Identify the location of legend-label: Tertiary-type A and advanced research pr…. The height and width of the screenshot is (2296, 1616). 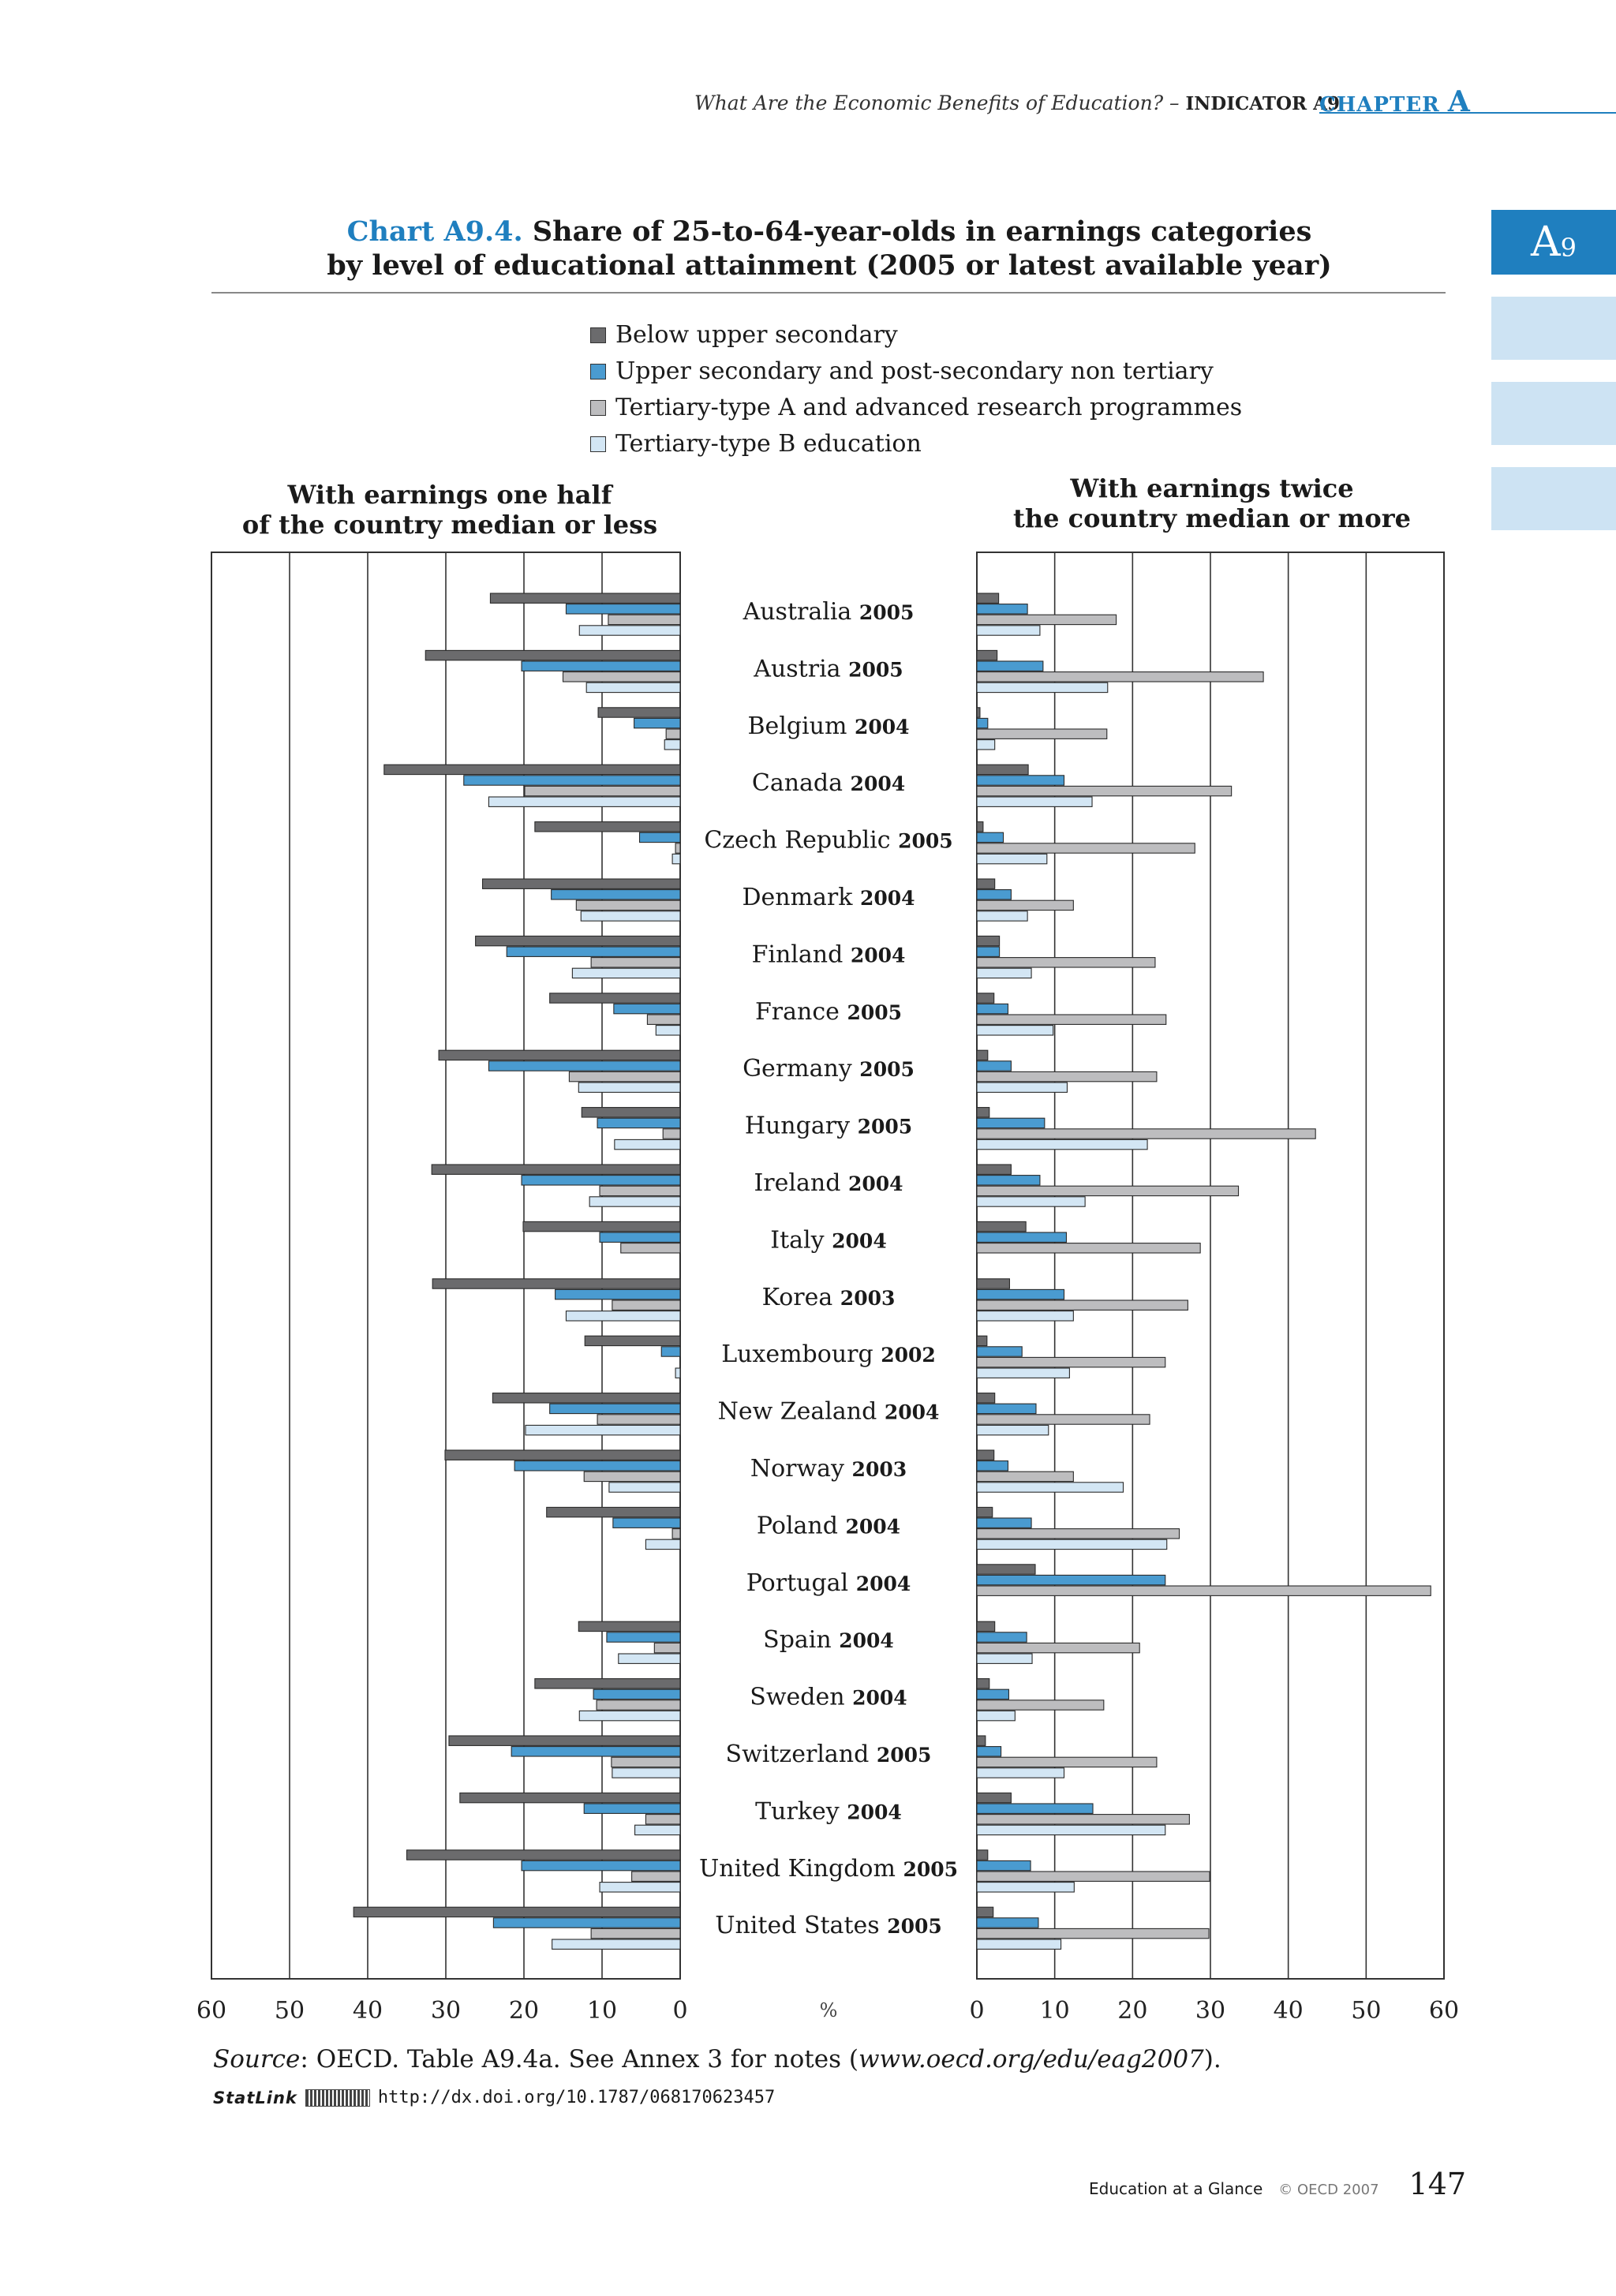
(929, 408).